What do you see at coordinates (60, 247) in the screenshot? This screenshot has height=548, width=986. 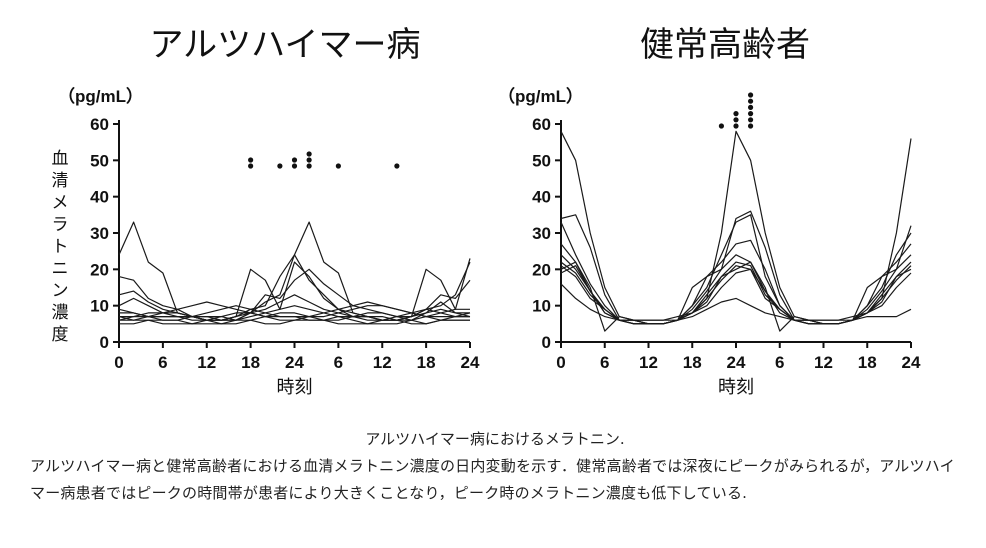 I see `y-axis-label: 血清メラトニン濃度` at bounding box center [60, 247].